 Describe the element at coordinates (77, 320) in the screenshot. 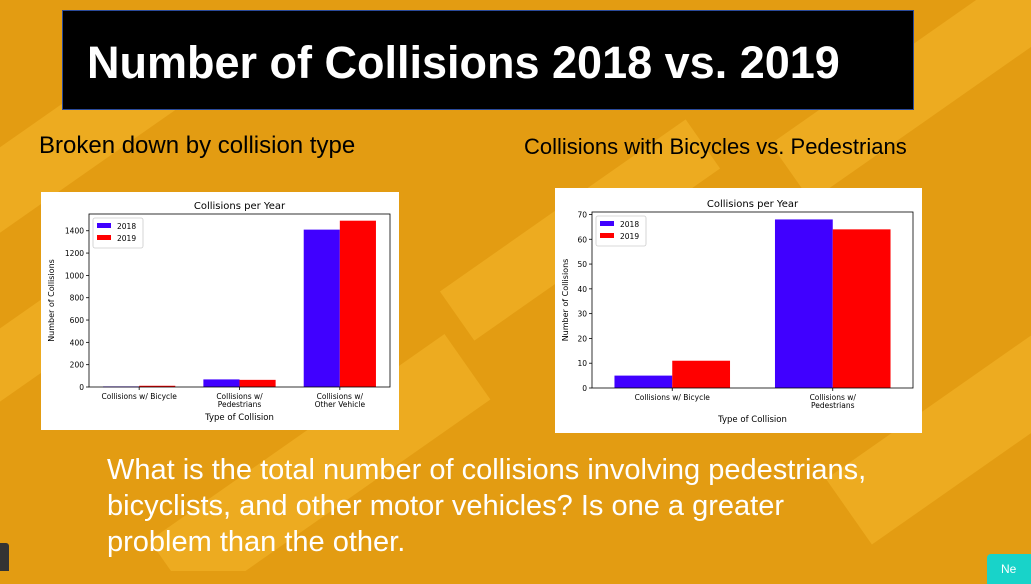

I see `y-tick-label: 600` at that location.